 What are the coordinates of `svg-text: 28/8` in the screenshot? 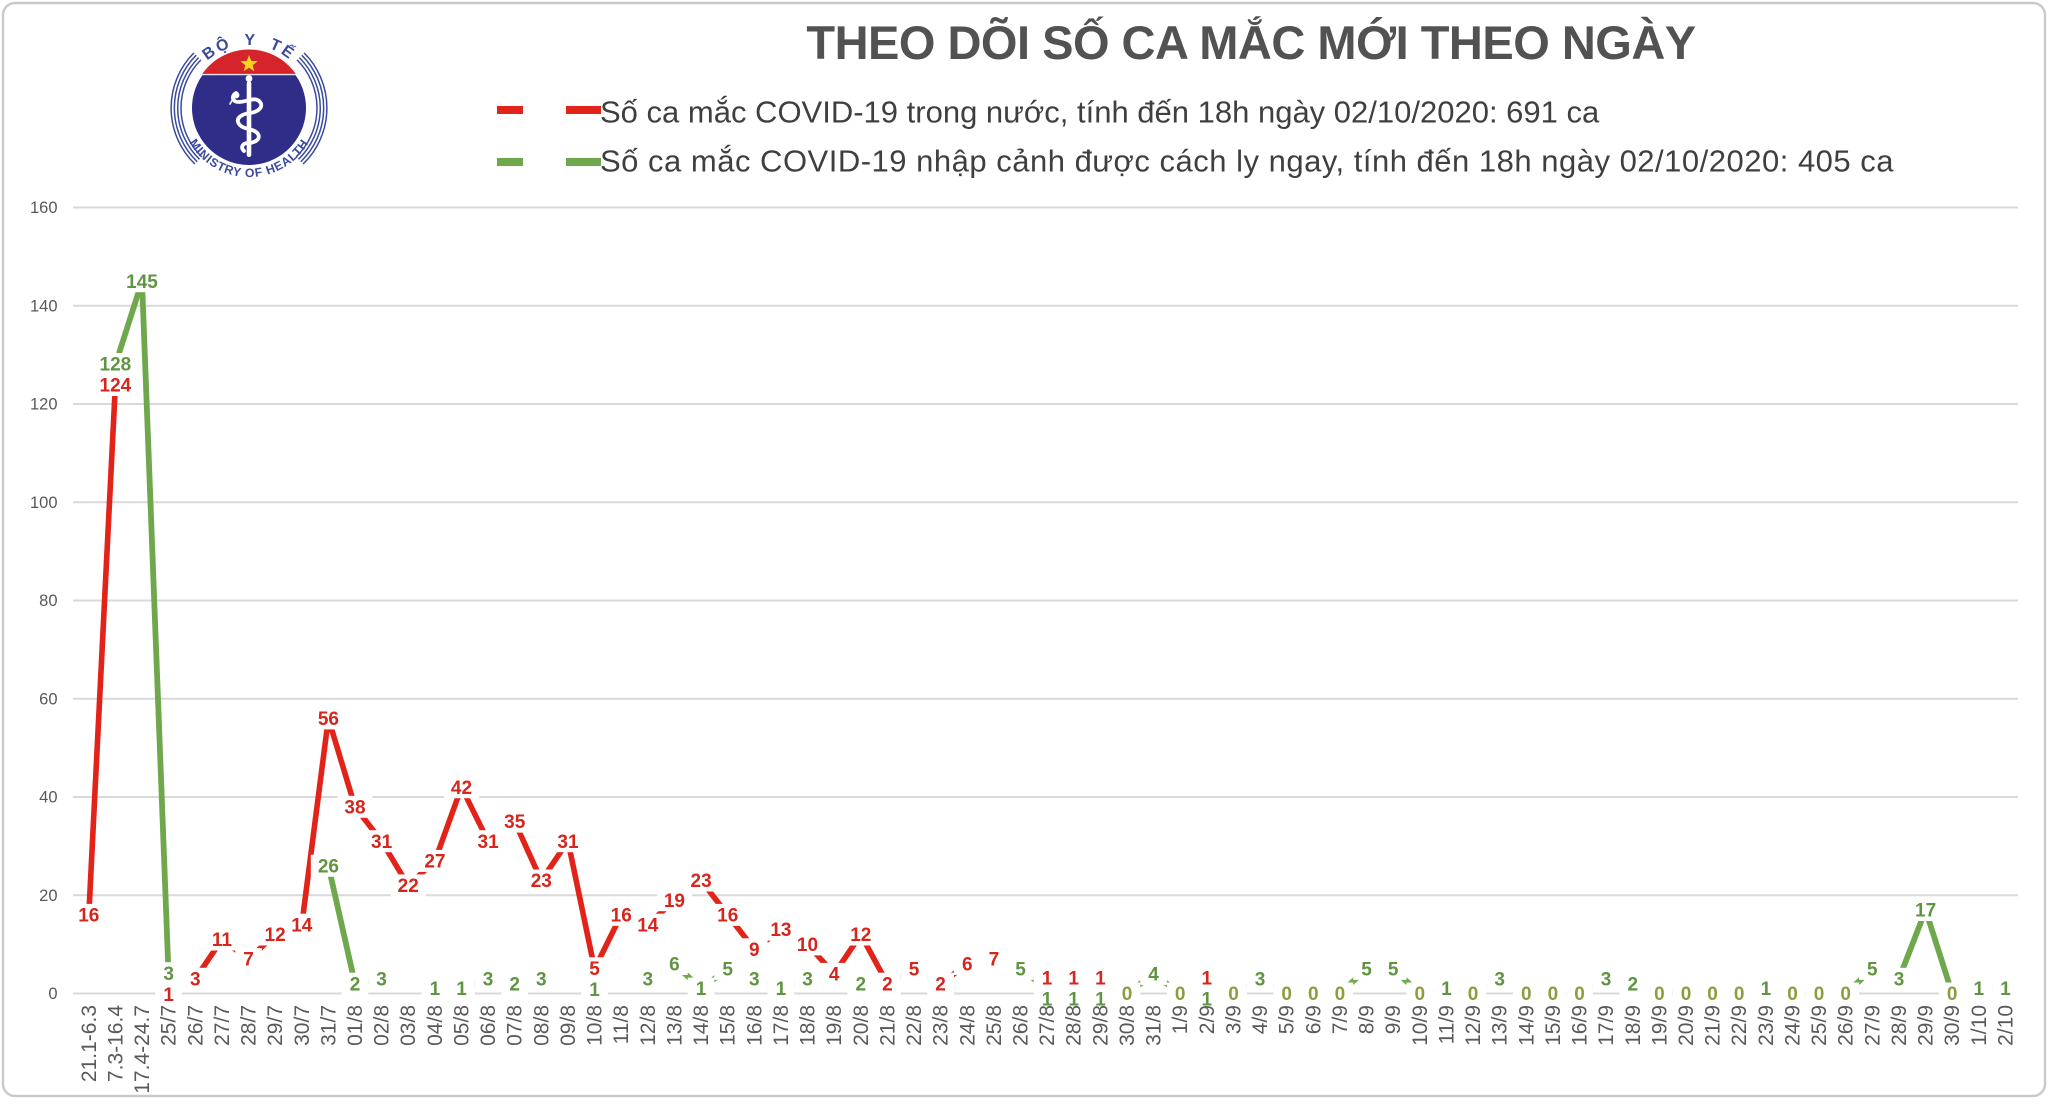 It's located at (1074, 1025).